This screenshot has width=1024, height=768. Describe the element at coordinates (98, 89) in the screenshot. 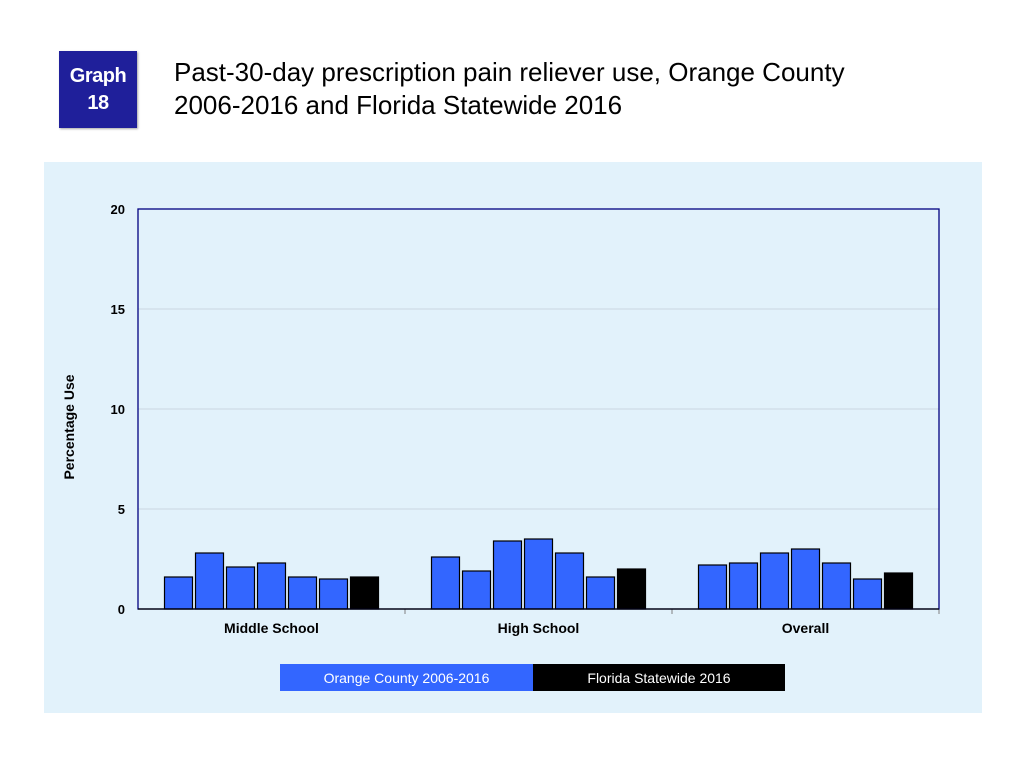

I see `graph-badge: Graph 18` at that location.